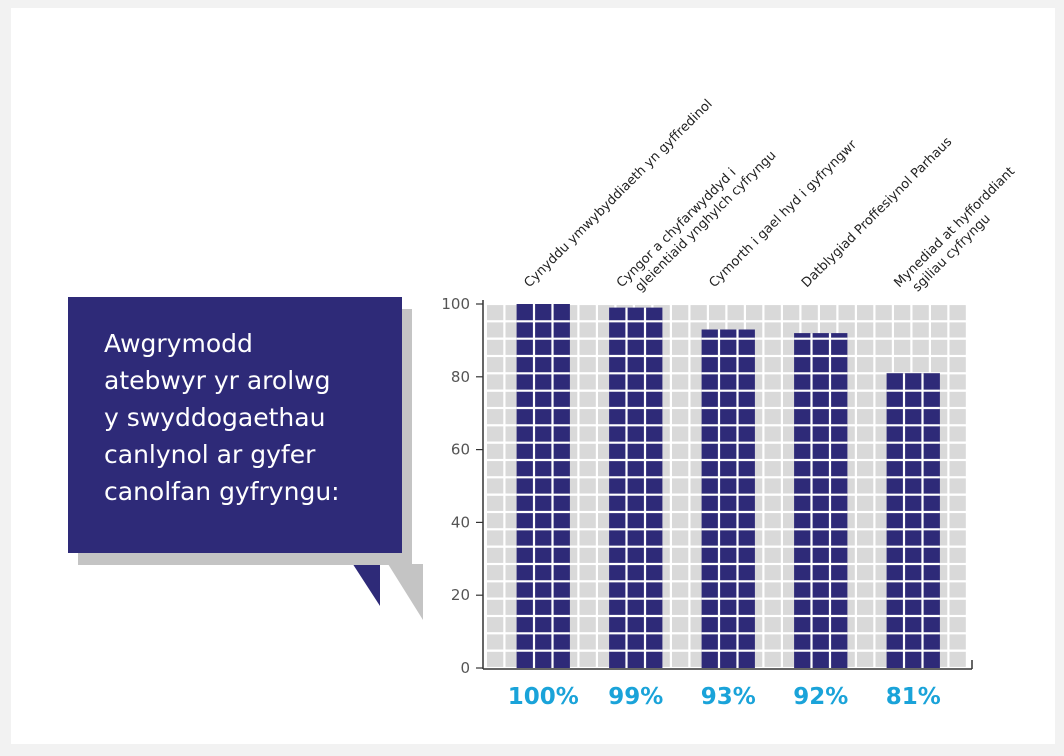  I want to click on value-label: 93%, so click(728, 697).